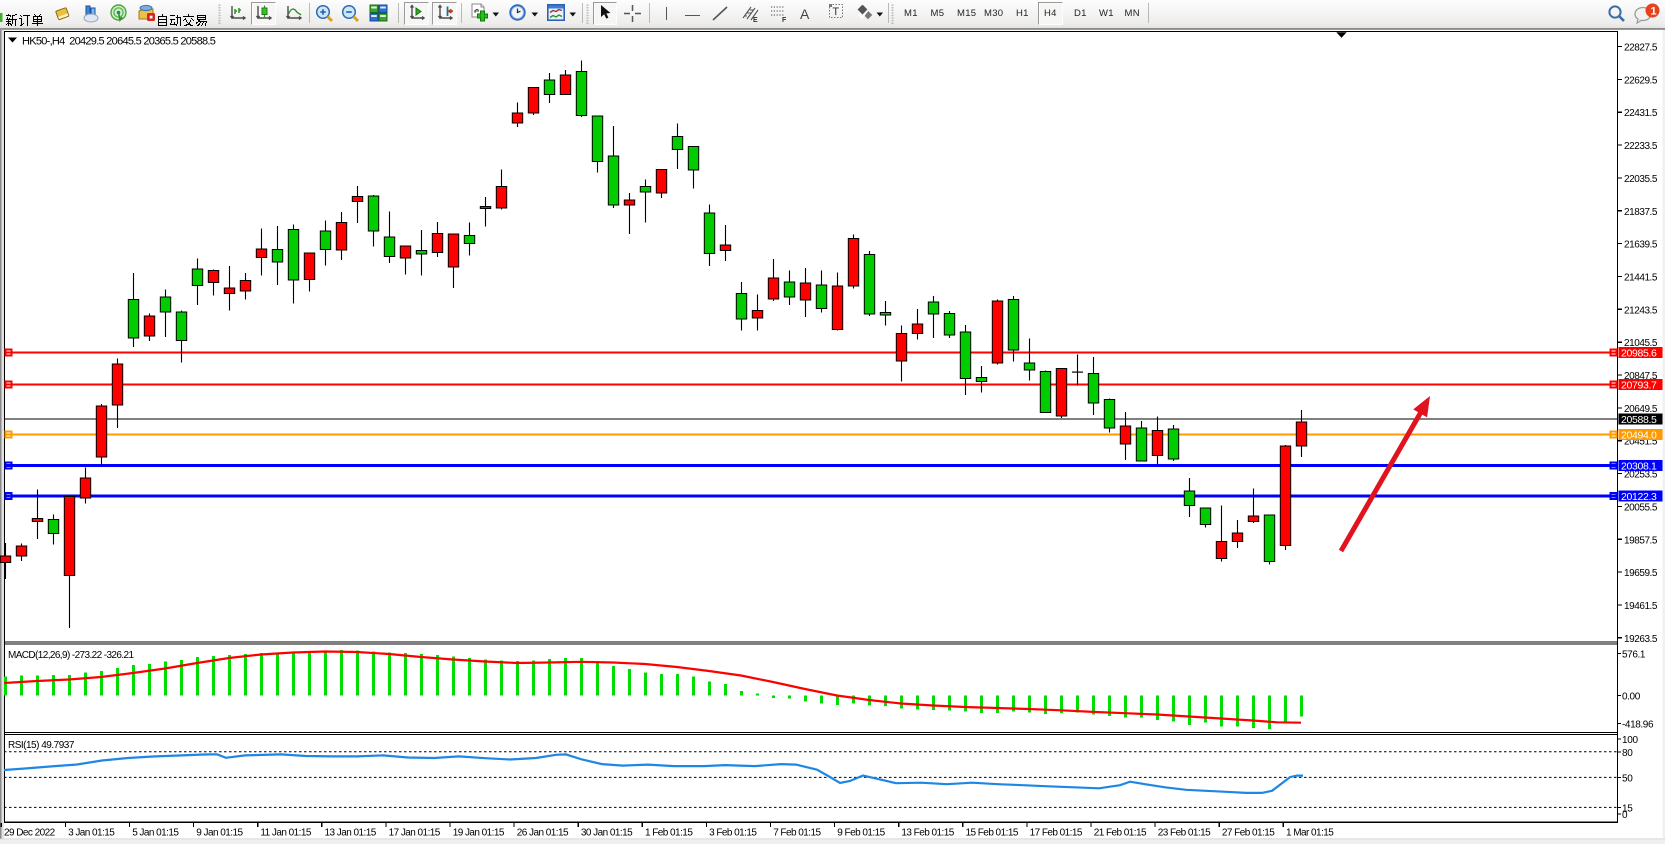  Describe the element at coordinates (1641, 146) in the screenshot. I see `svg-text: 22233.5` at that location.